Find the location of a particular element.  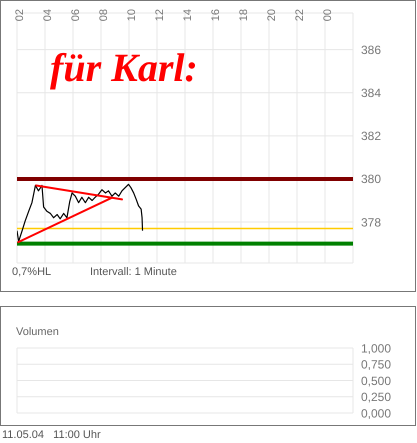

x-tick-label: 04 is located at coordinates (48, 15).